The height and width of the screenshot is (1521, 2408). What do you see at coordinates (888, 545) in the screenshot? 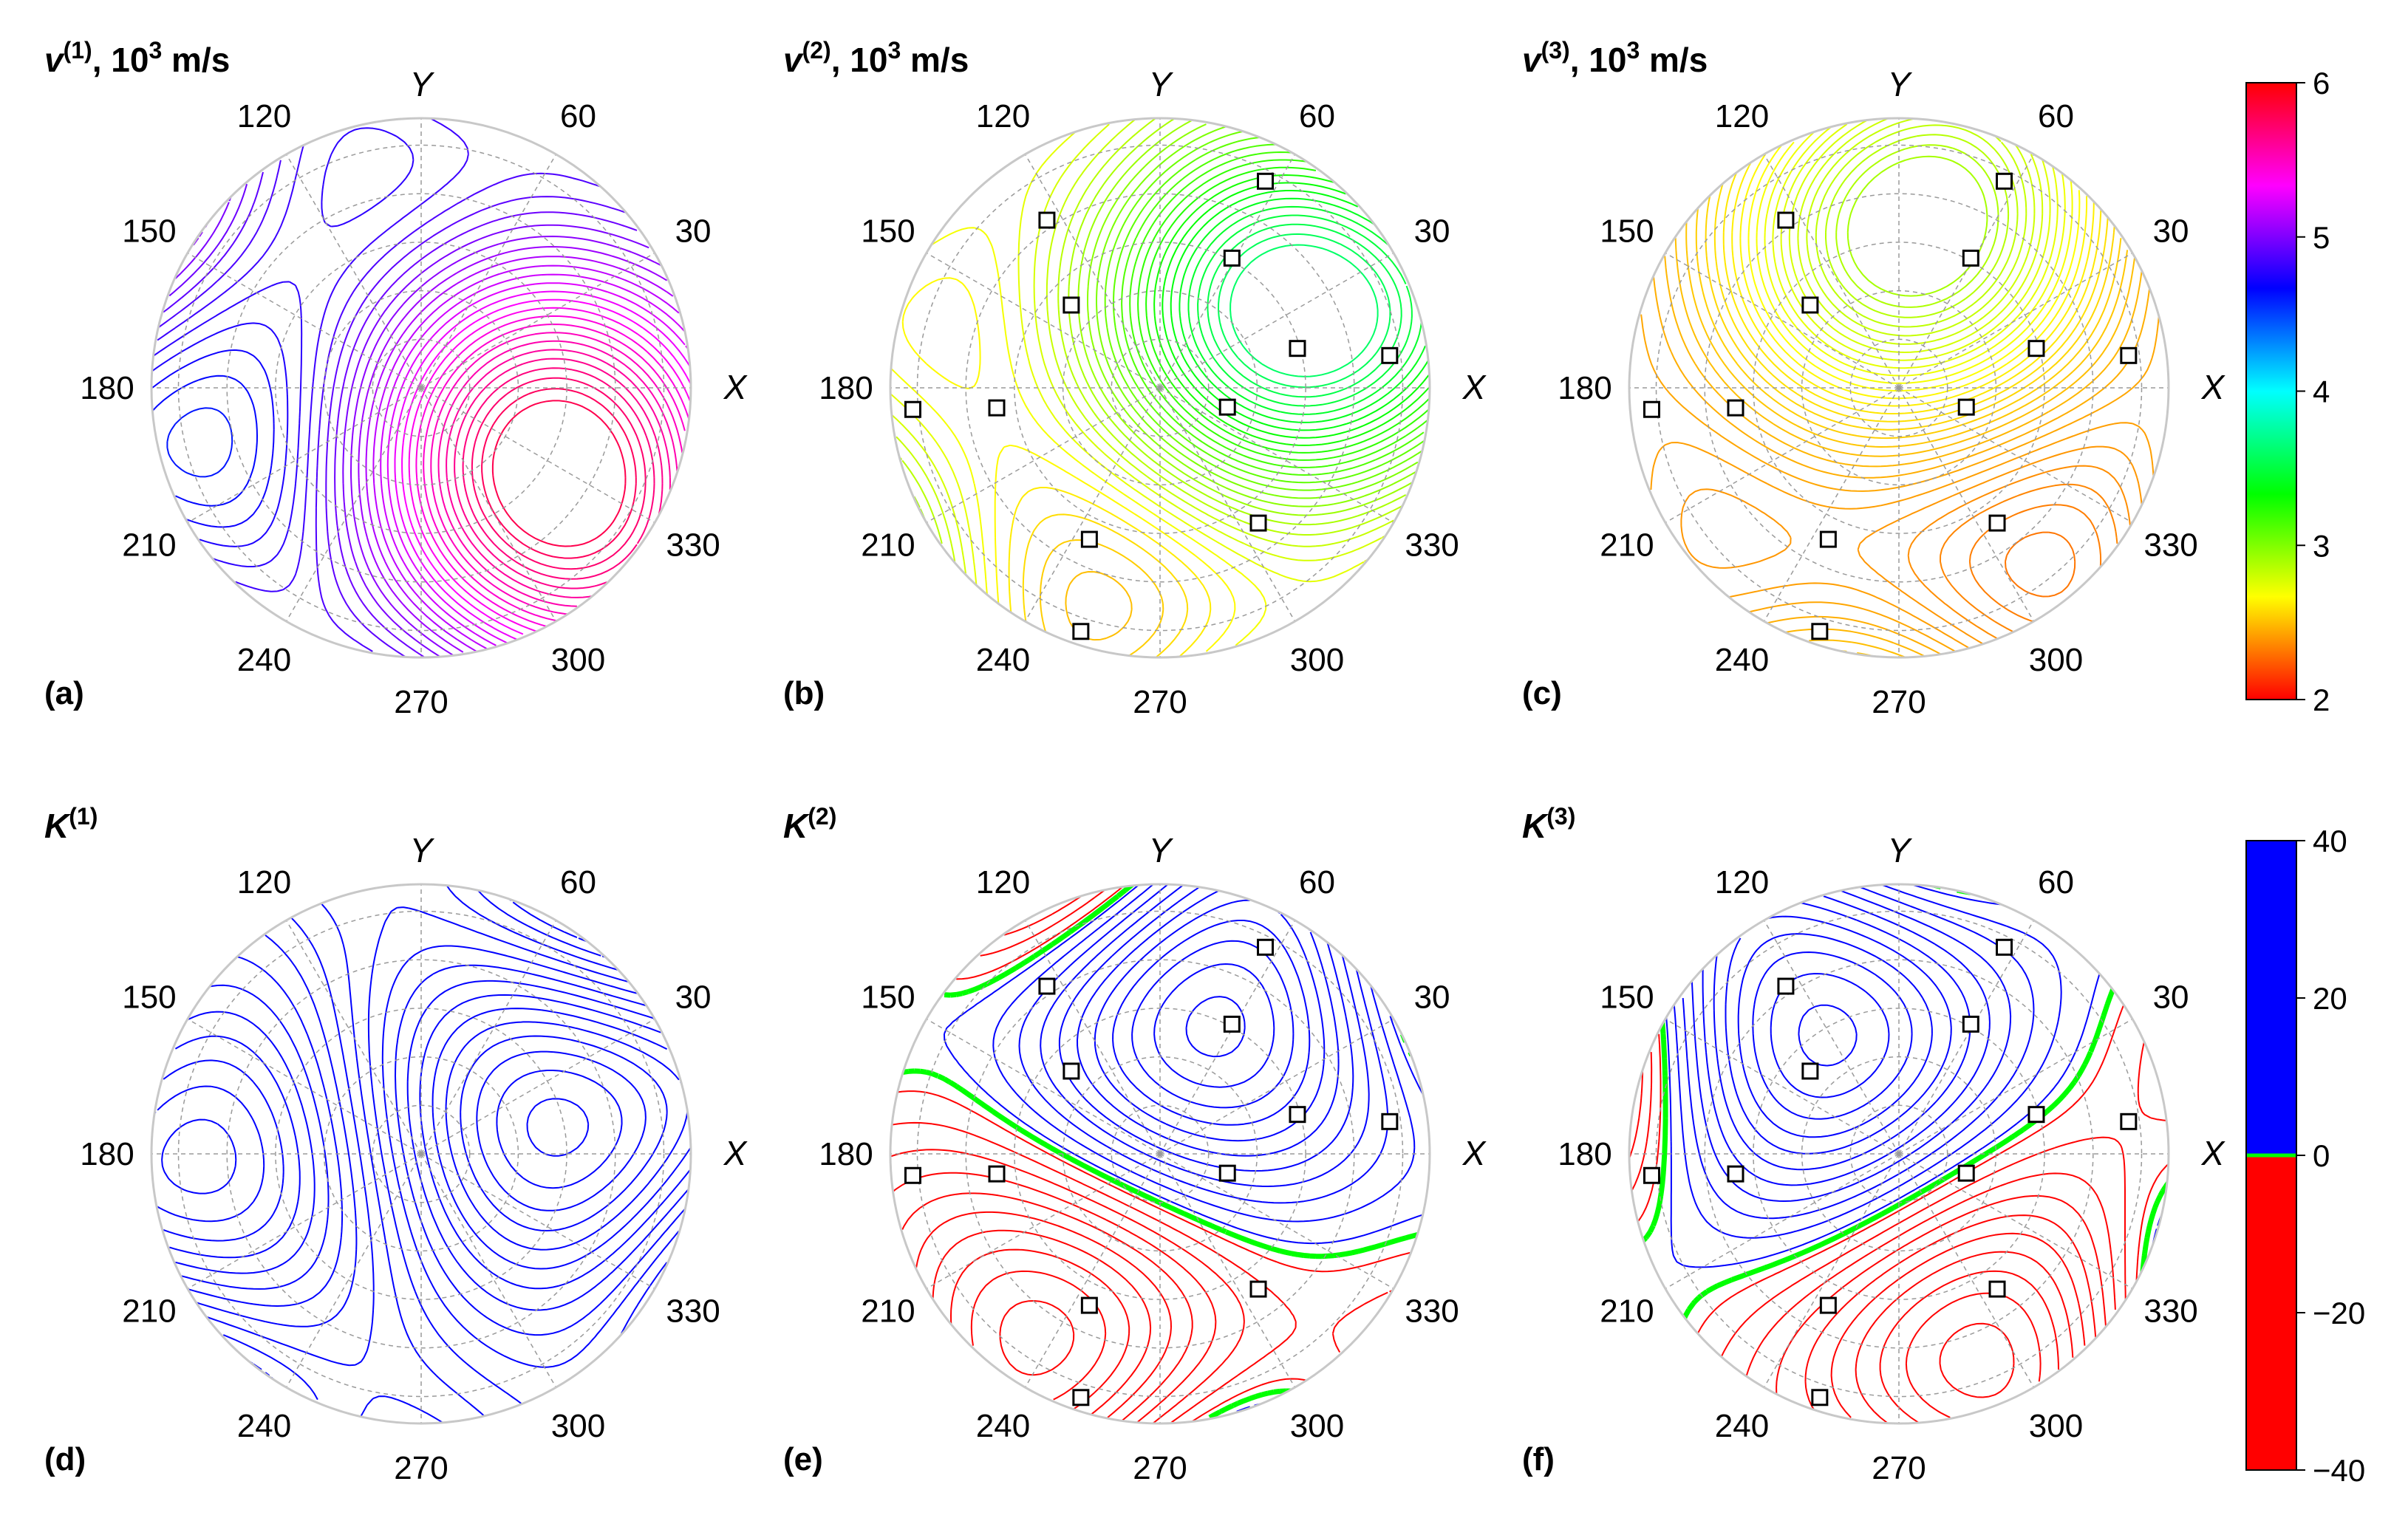
I see `angle-tick-label: 210` at bounding box center [888, 545].